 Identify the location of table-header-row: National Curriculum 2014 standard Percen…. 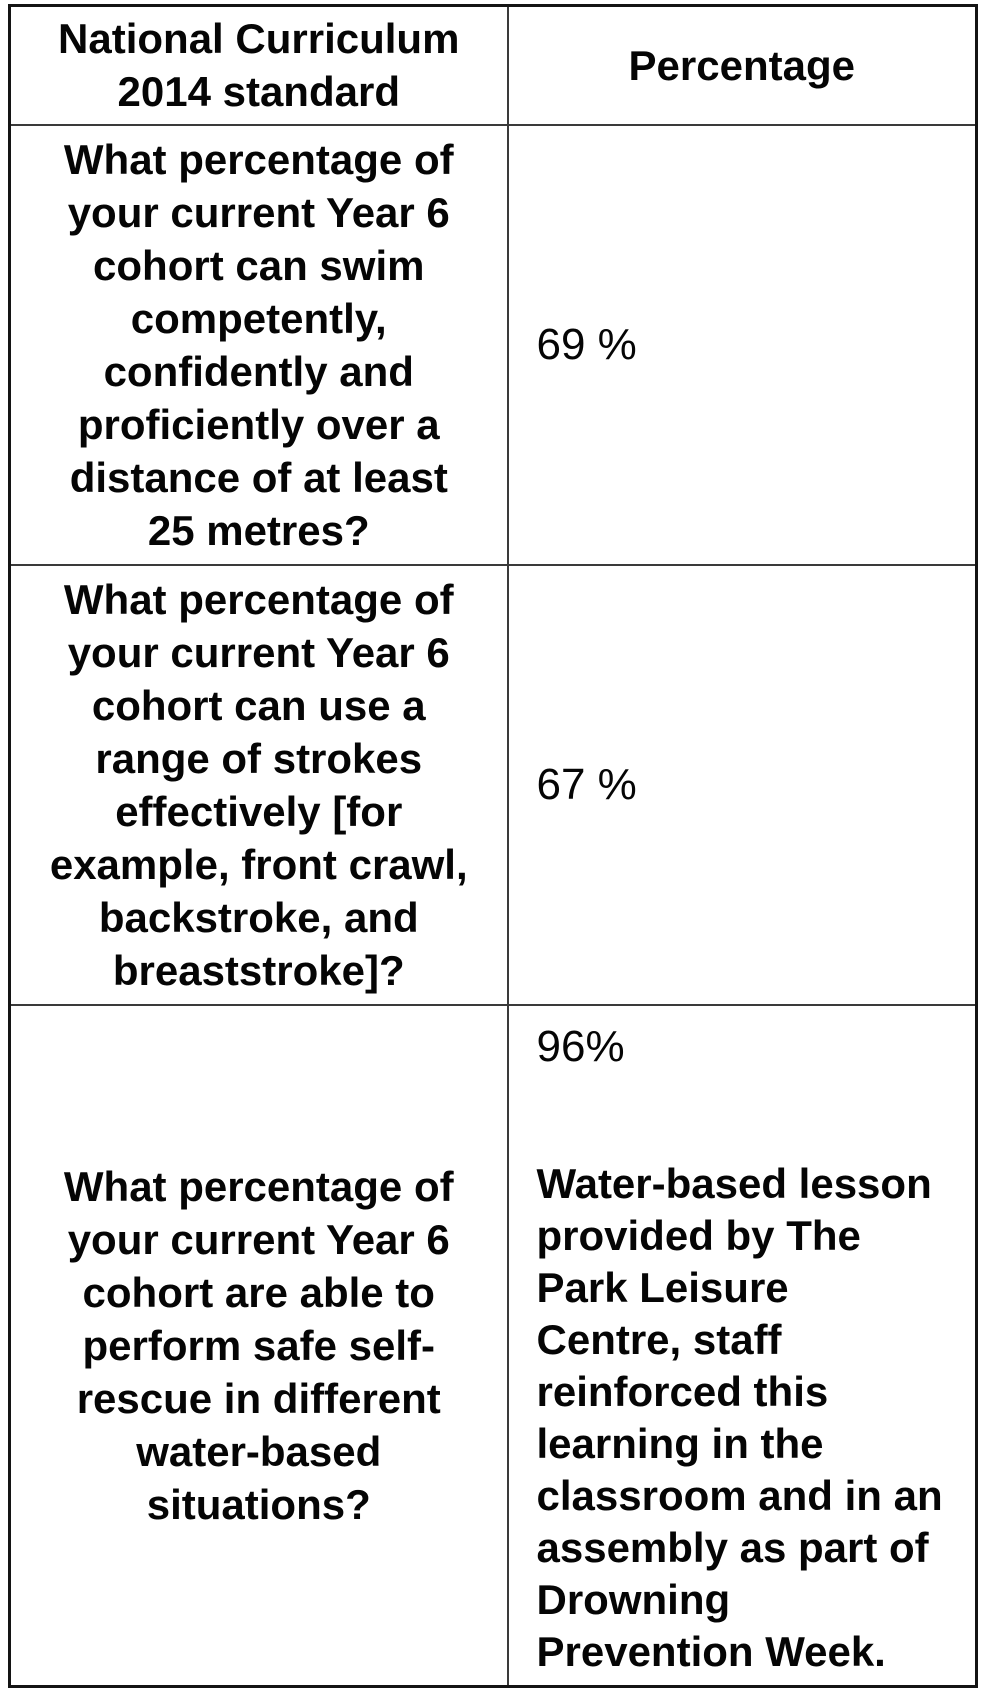
(493, 65).